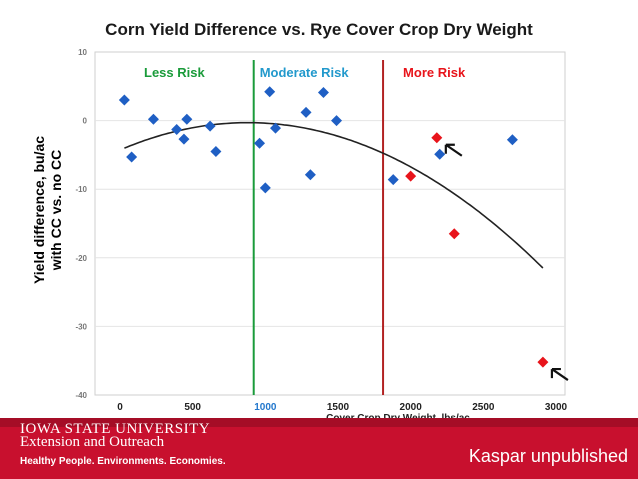 This screenshot has height=479, width=638. What do you see at coordinates (319, 448) in the screenshot?
I see `footer-band` at bounding box center [319, 448].